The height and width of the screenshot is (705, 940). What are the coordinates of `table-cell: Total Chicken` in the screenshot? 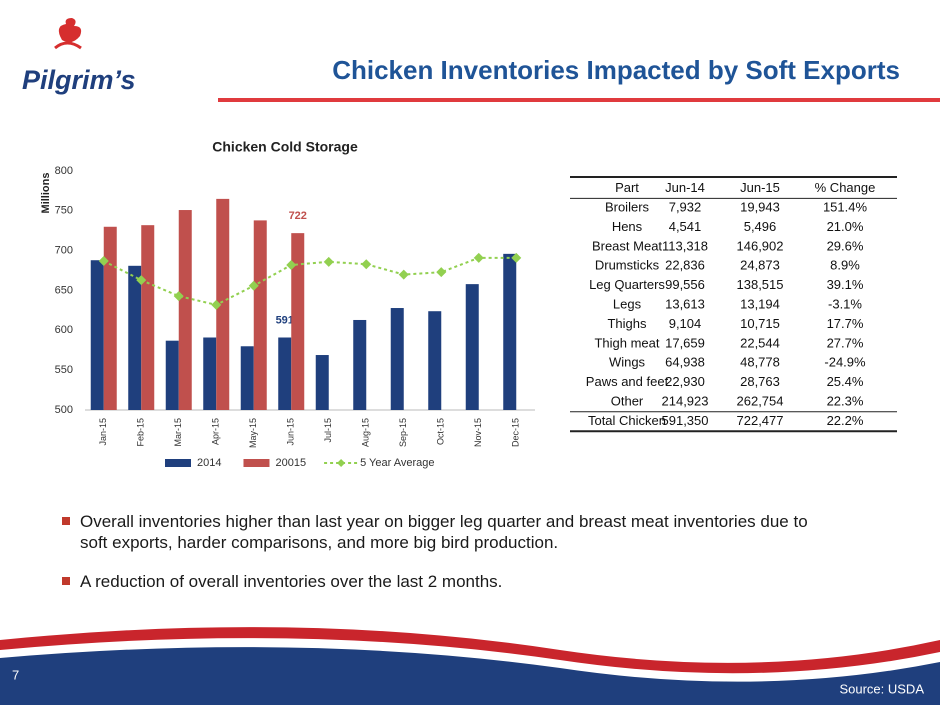 It's located at (627, 420).